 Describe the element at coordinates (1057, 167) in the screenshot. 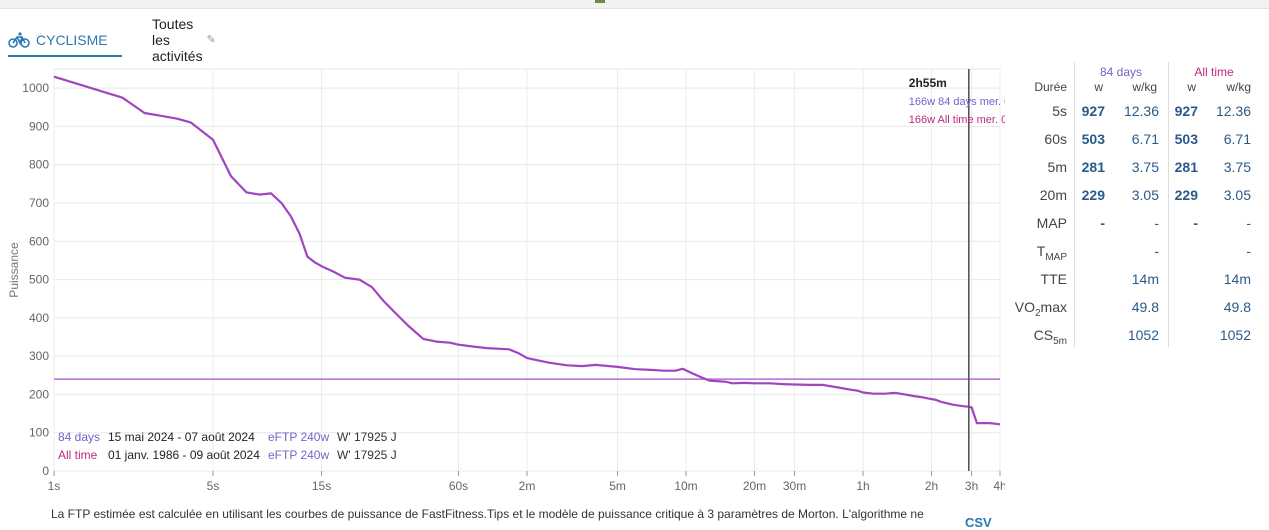

I see `row-label: 5m` at that location.